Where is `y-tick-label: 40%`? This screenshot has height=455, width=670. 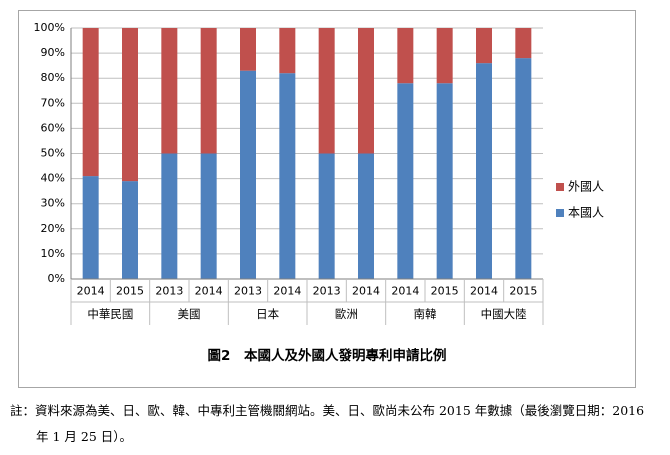
y-tick-label: 40% is located at coordinates (53, 178).